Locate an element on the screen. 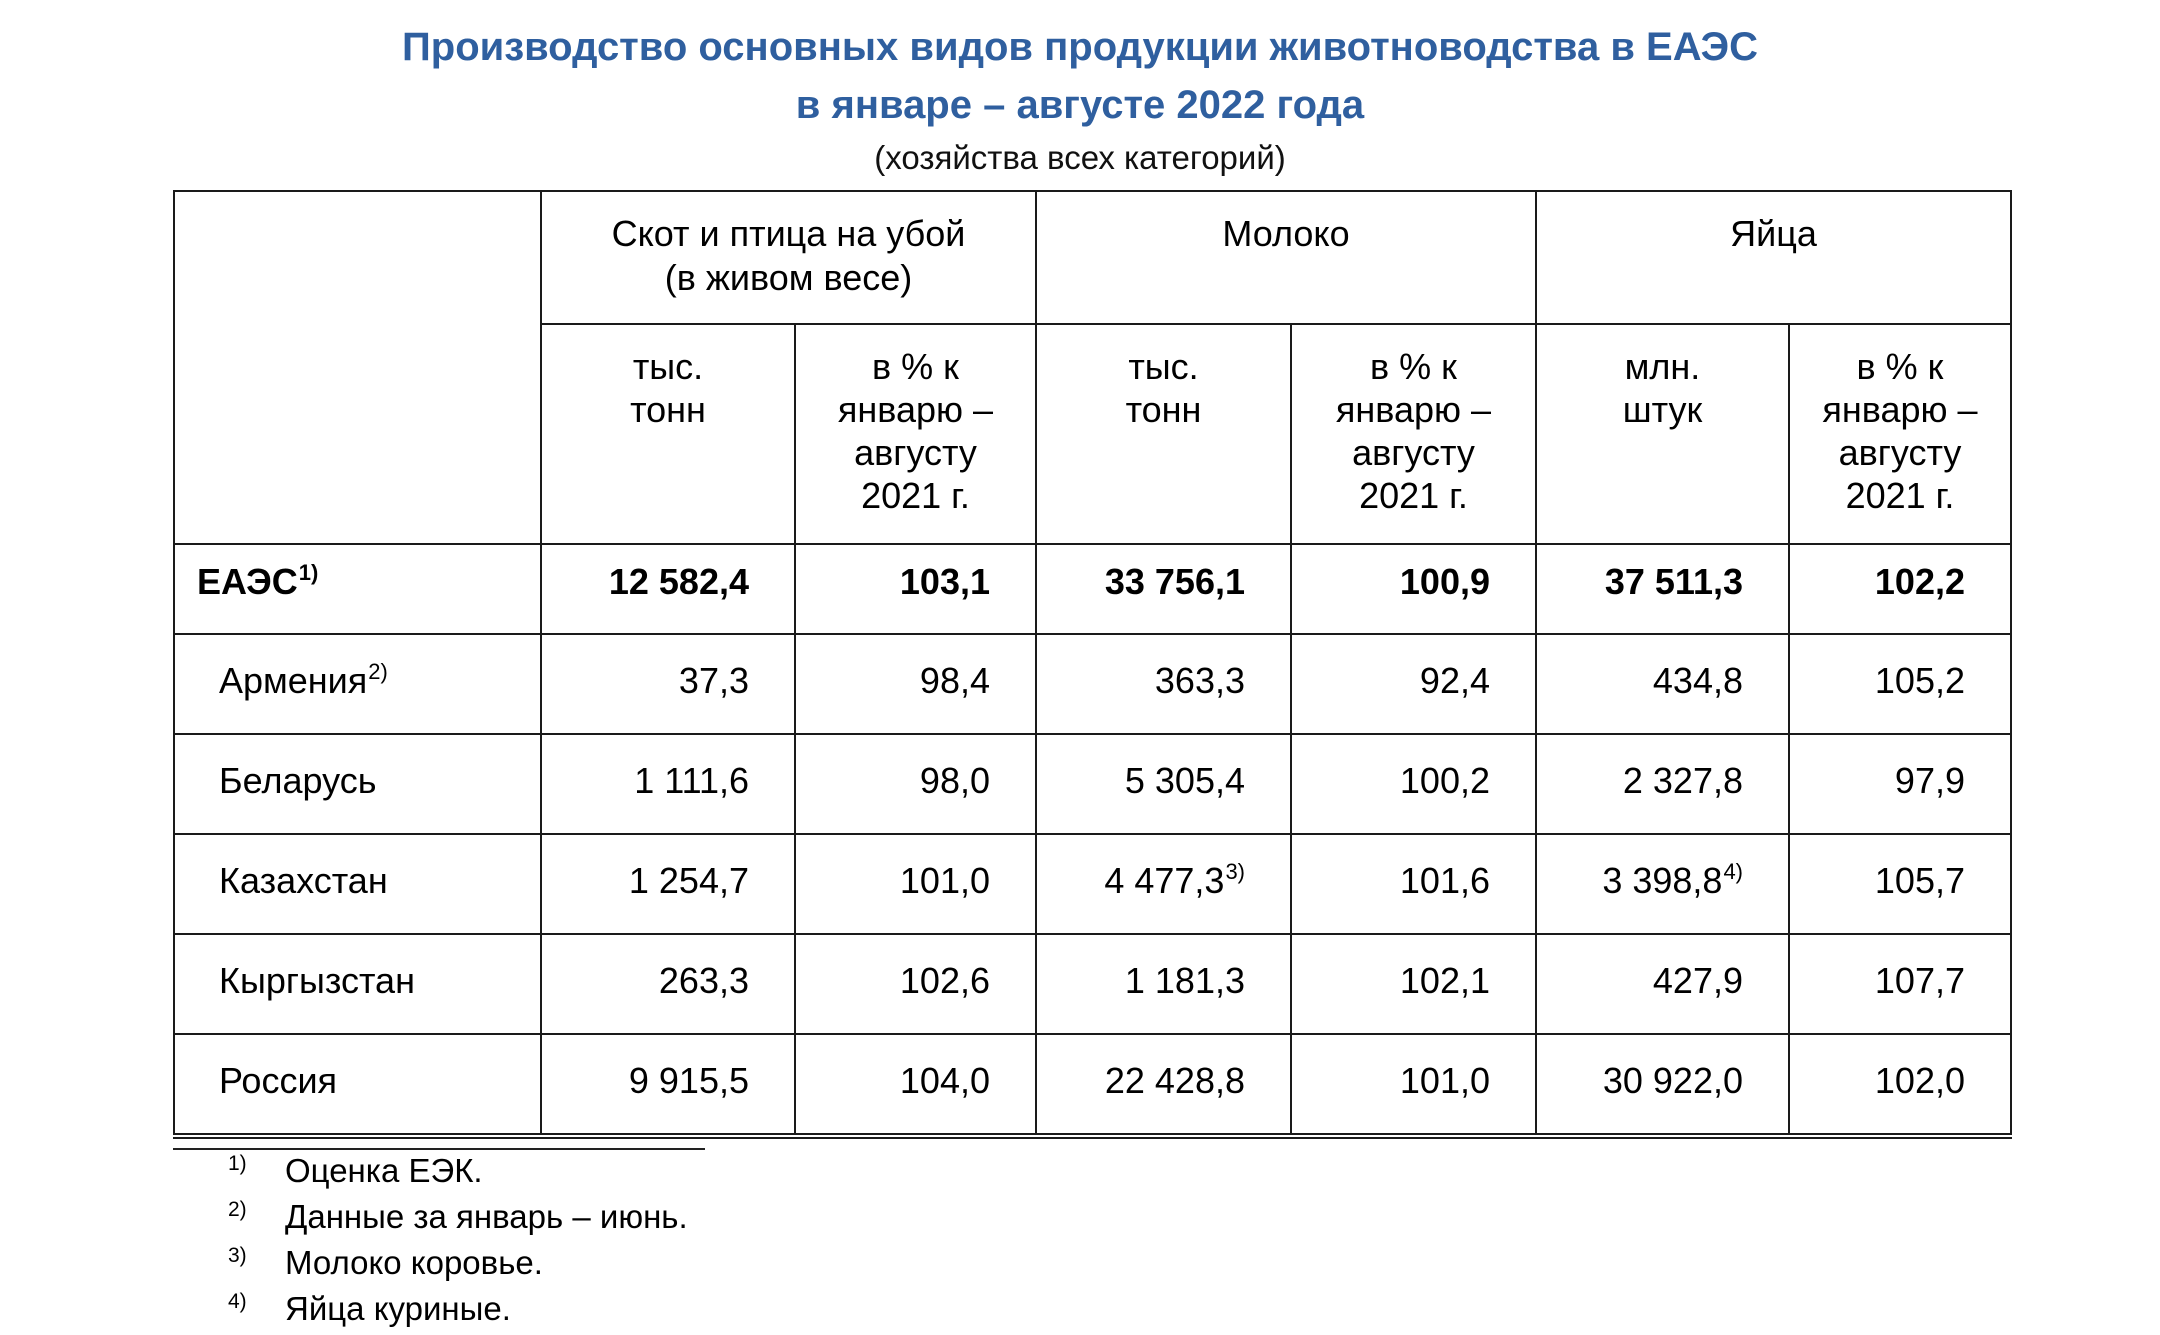 This screenshot has width=2160, height=1335. footnote-mark: 2) is located at coordinates (237, 1209).